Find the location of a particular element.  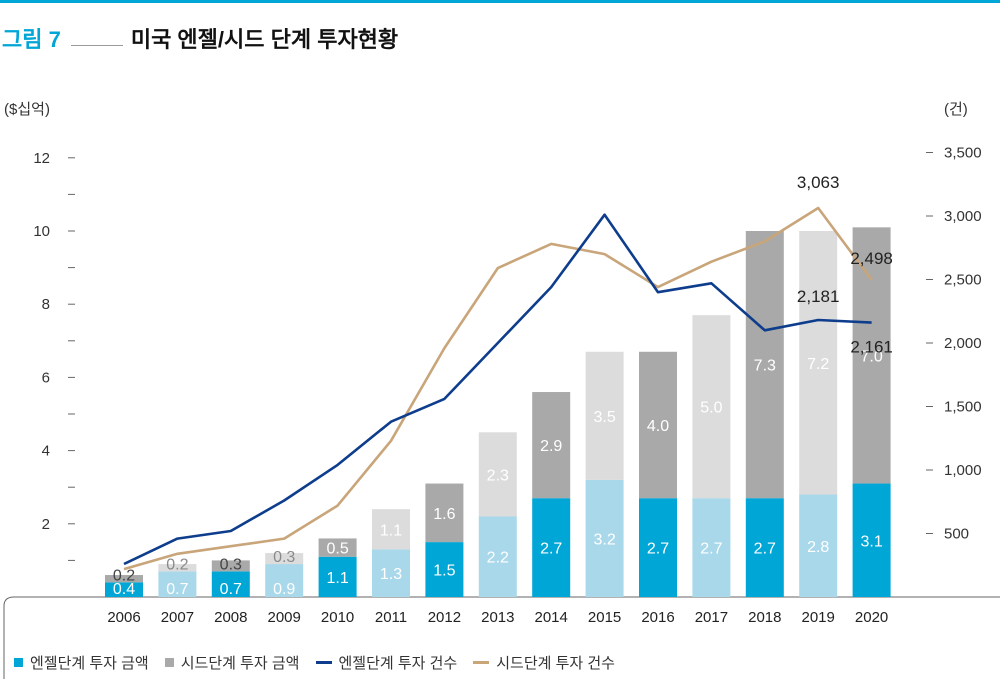

bar-label-seed-amount: 5.0 is located at coordinates (711, 408).